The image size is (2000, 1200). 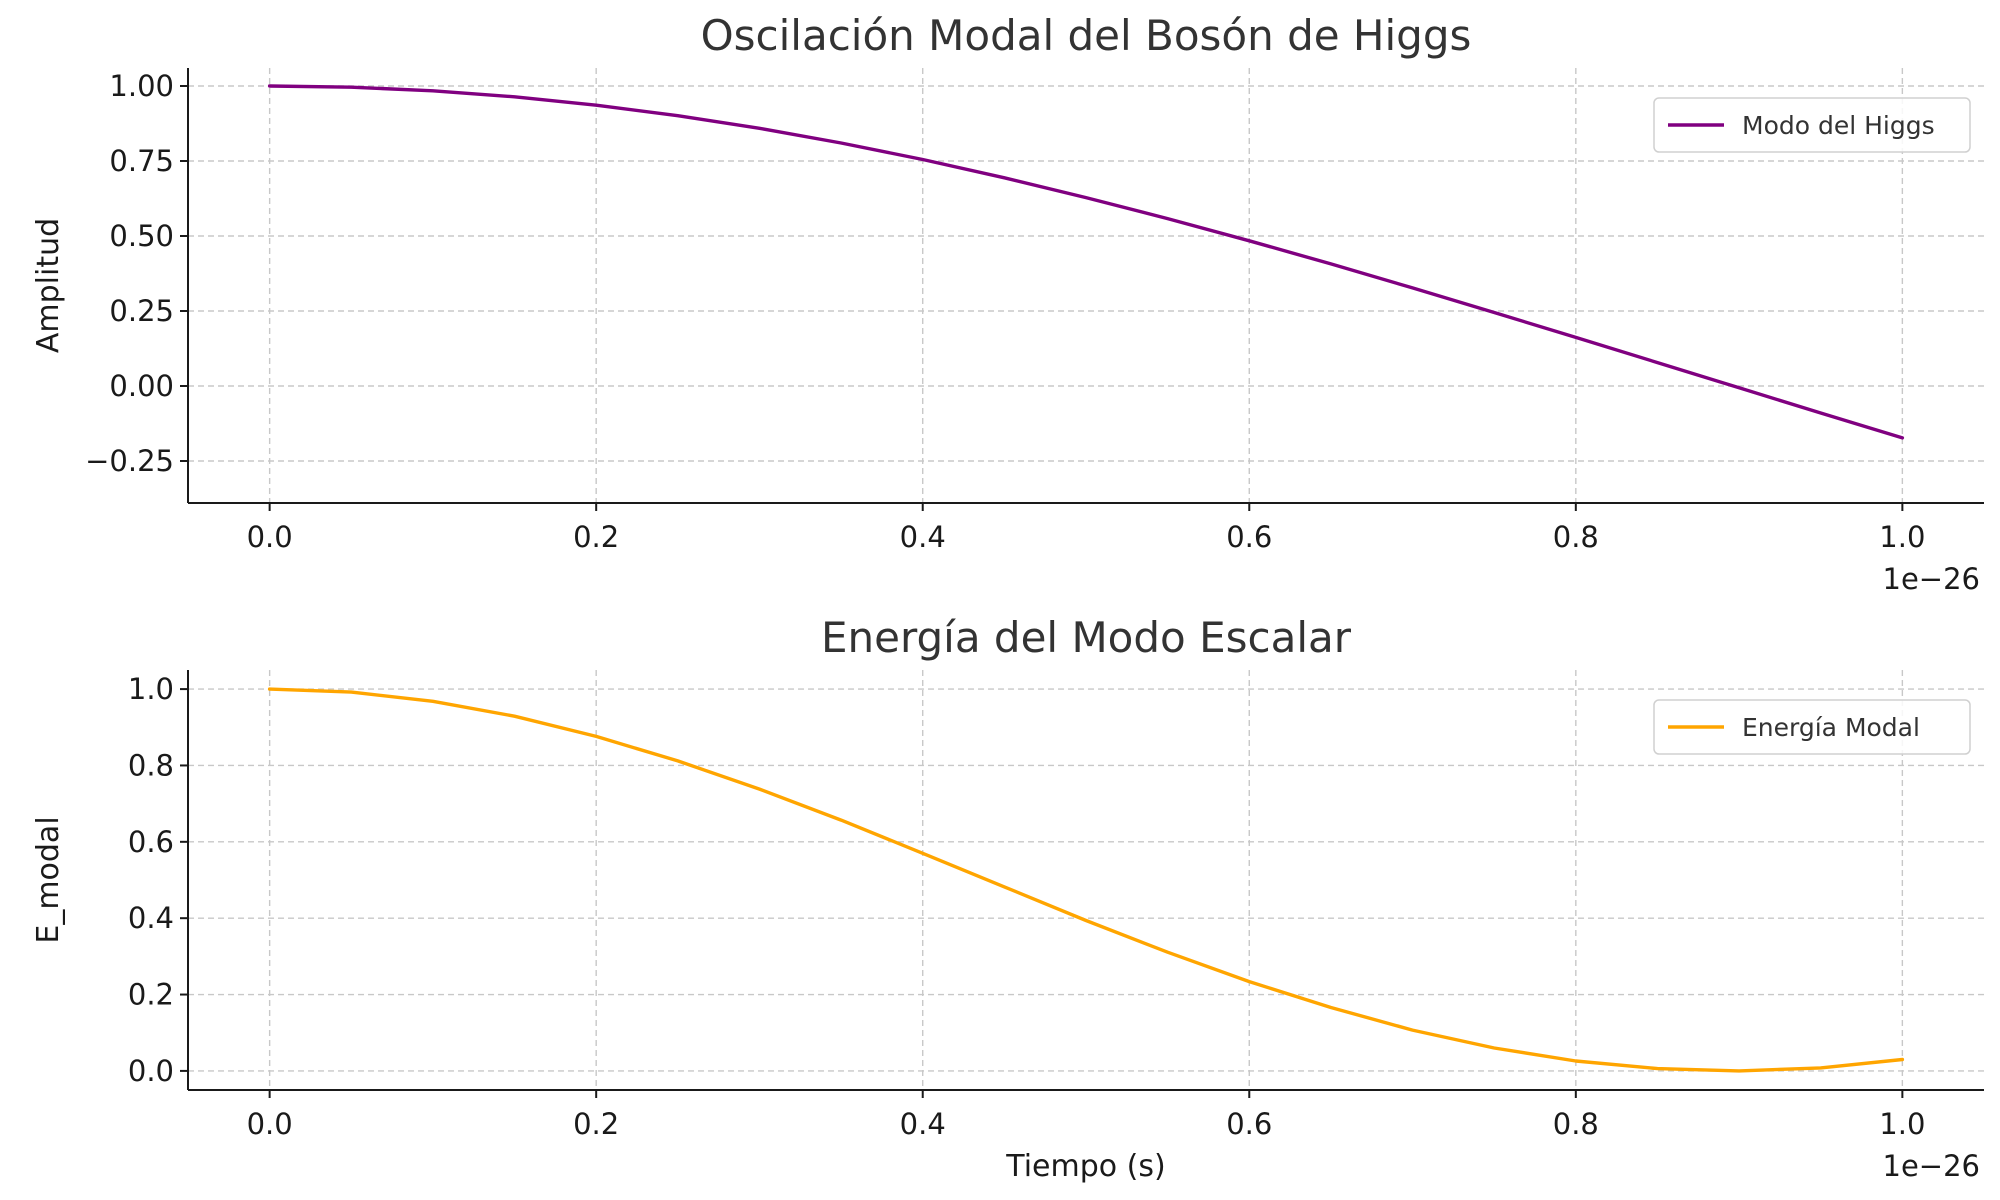 What do you see at coordinates (141, 386) in the screenshot?
I see `y-tick-label: 0.00` at bounding box center [141, 386].